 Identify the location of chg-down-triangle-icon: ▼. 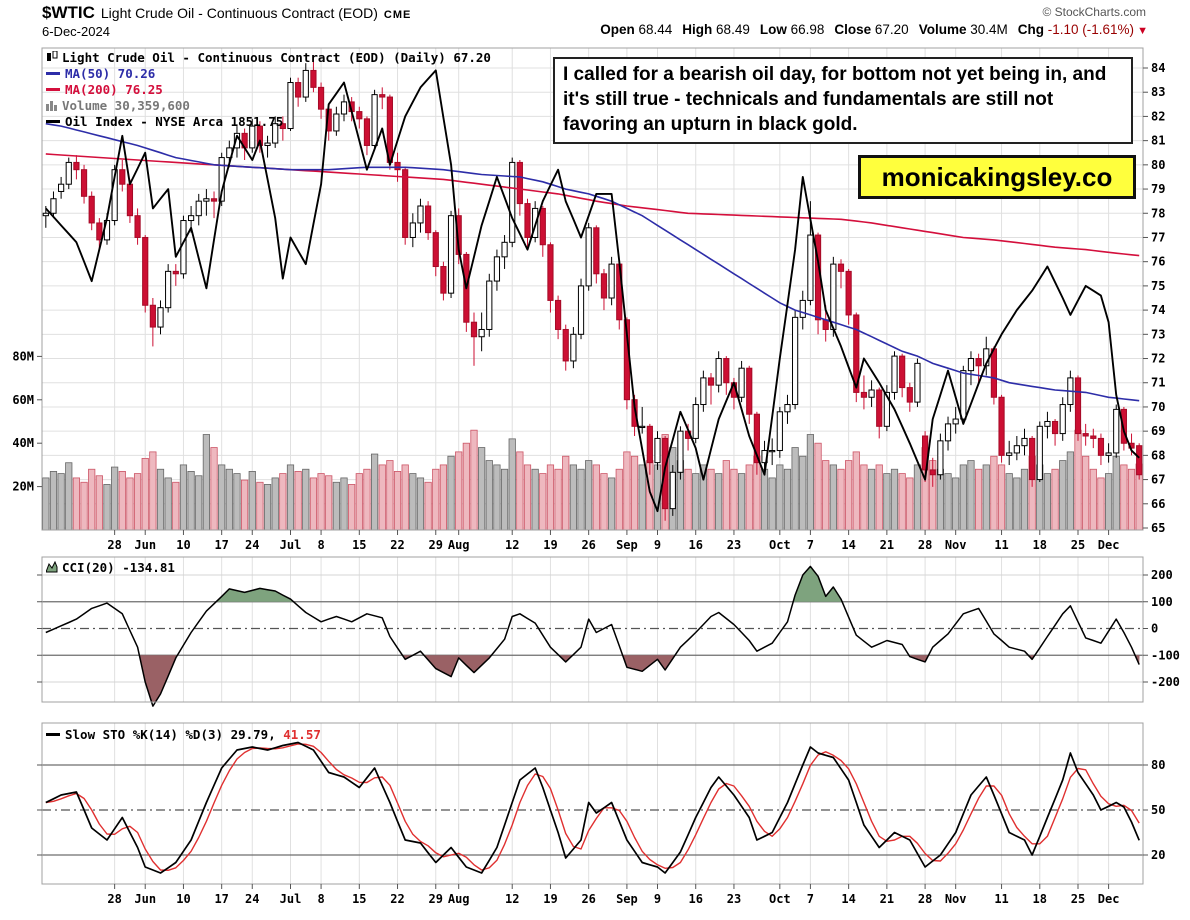
(1141, 31).